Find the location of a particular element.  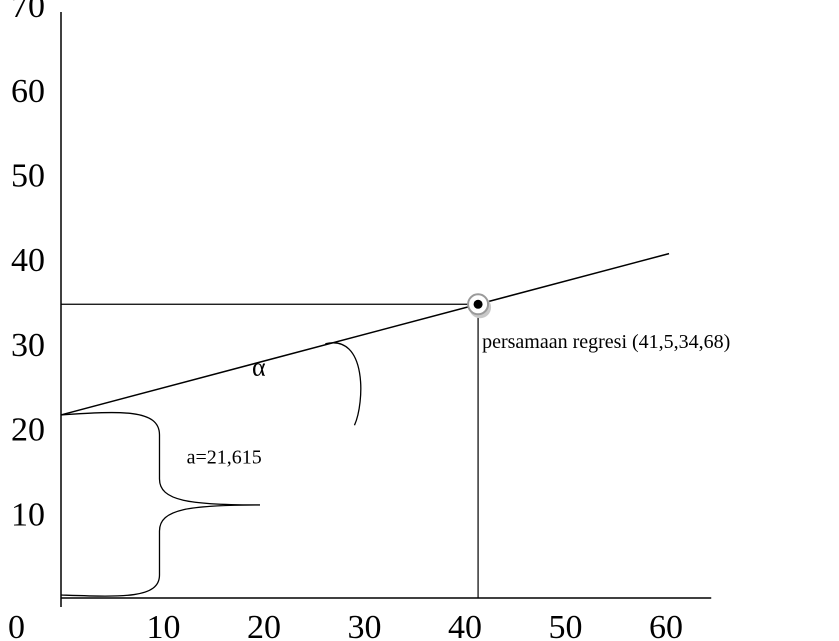

regression-point-marker is located at coordinates (479, 306).